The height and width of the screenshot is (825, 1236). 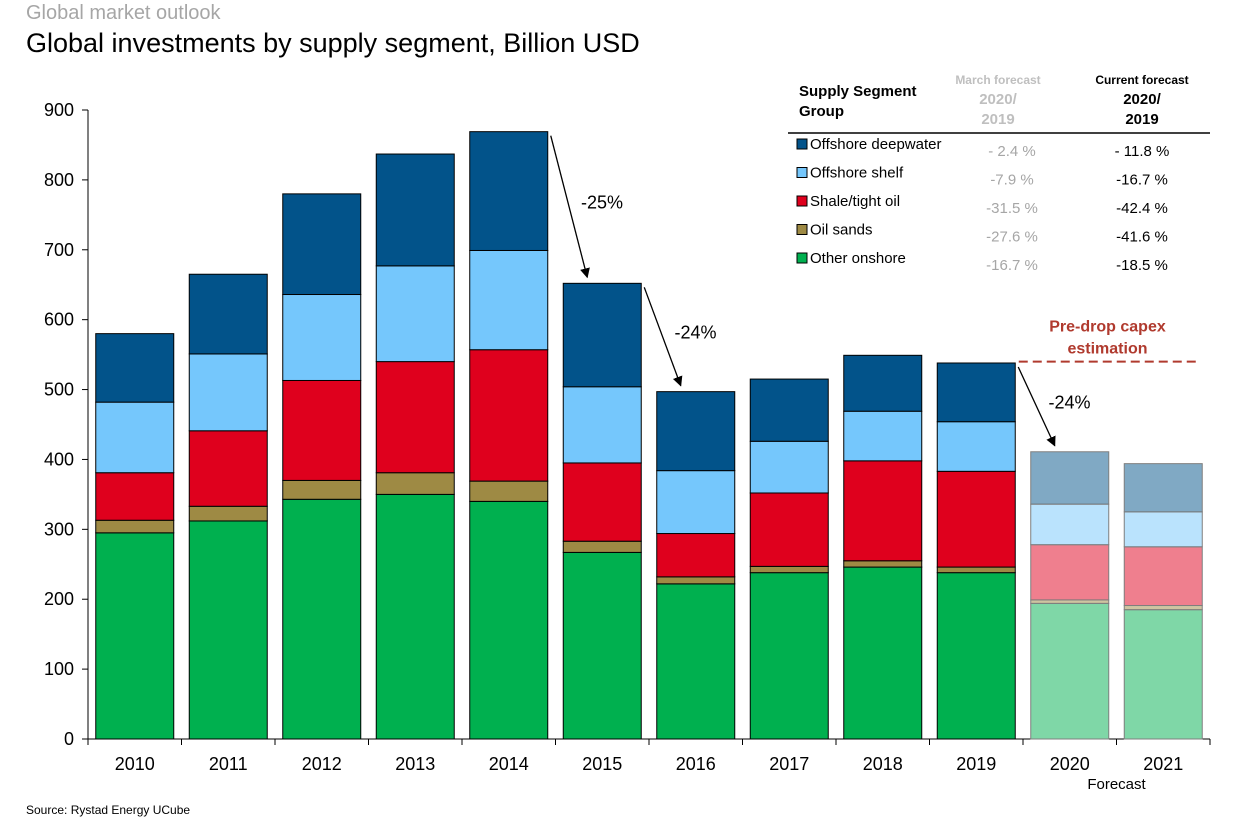 What do you see at coordinates (1142, 265) in the screenshot?
I see `current-forecast-value: -18.5 %` at bounding box center [1142, 265].